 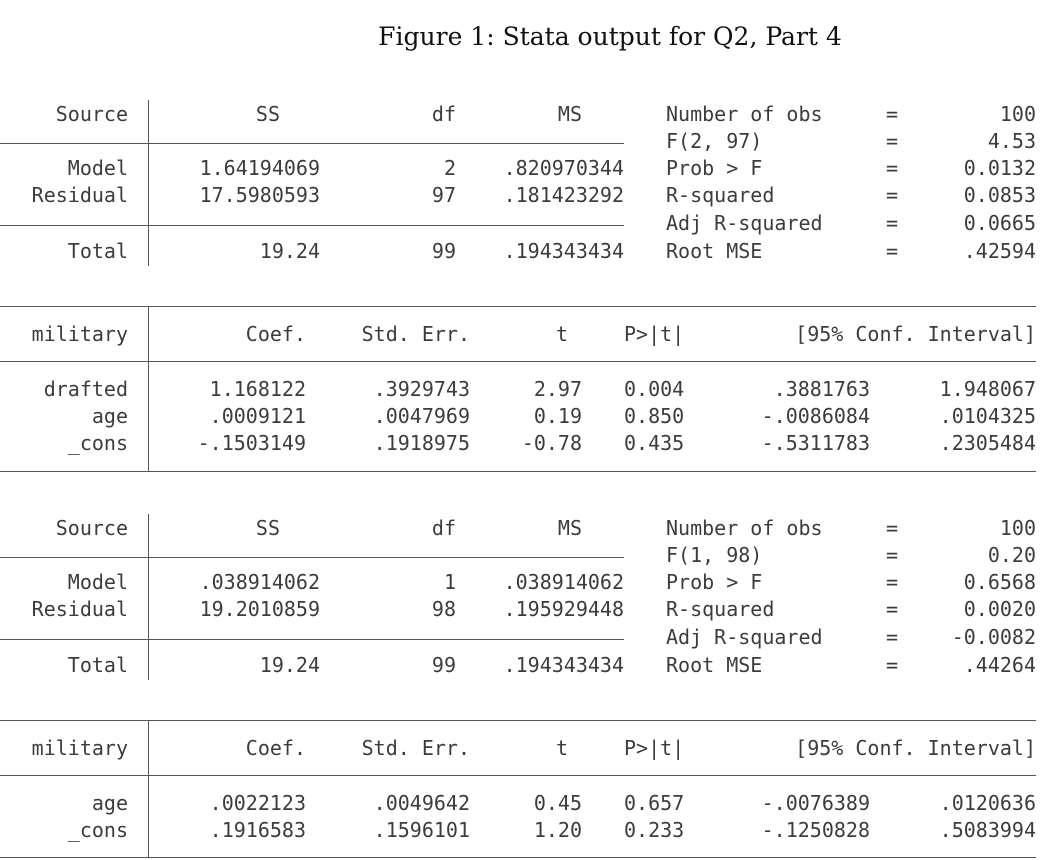 What do you see at coordinates (251, 443) in the screenshot?
I see `coef-value: -.1503149` at bounding box center [251, 443].